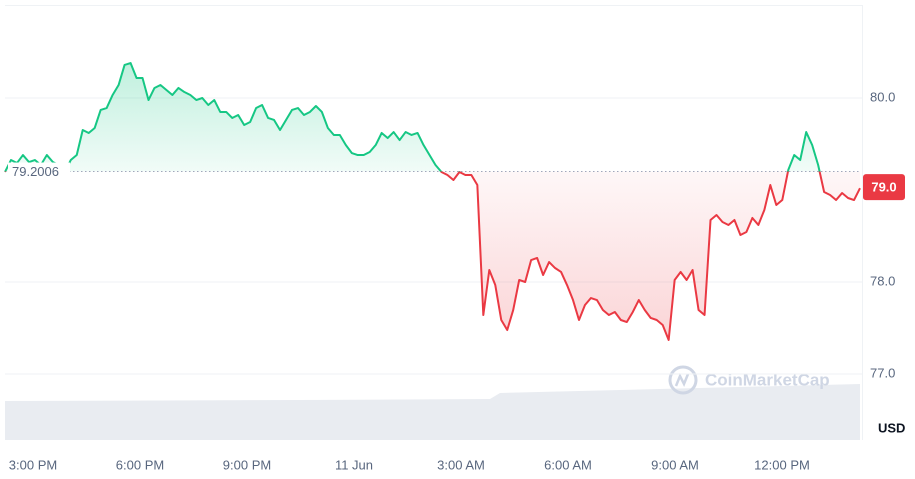 This screenshot has height=479, width=915. I want to click on y-tick-label: 78.0, so click(882, 280).